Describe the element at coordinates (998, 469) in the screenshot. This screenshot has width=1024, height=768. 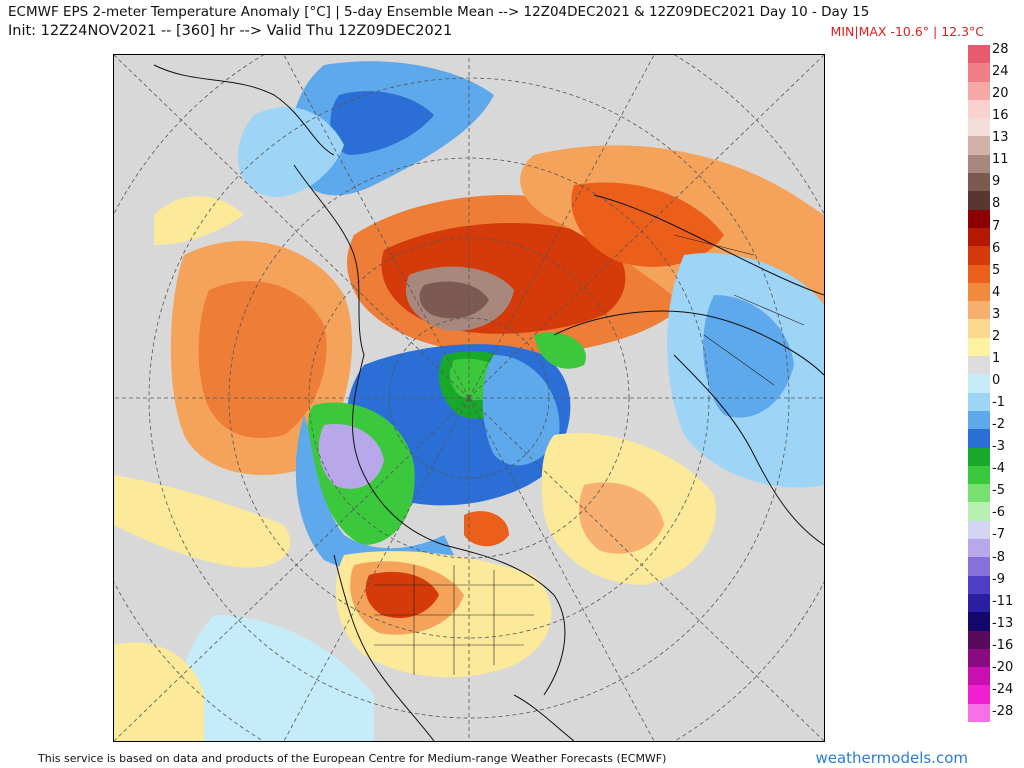
I see `colorbar-label: -4` at that location.